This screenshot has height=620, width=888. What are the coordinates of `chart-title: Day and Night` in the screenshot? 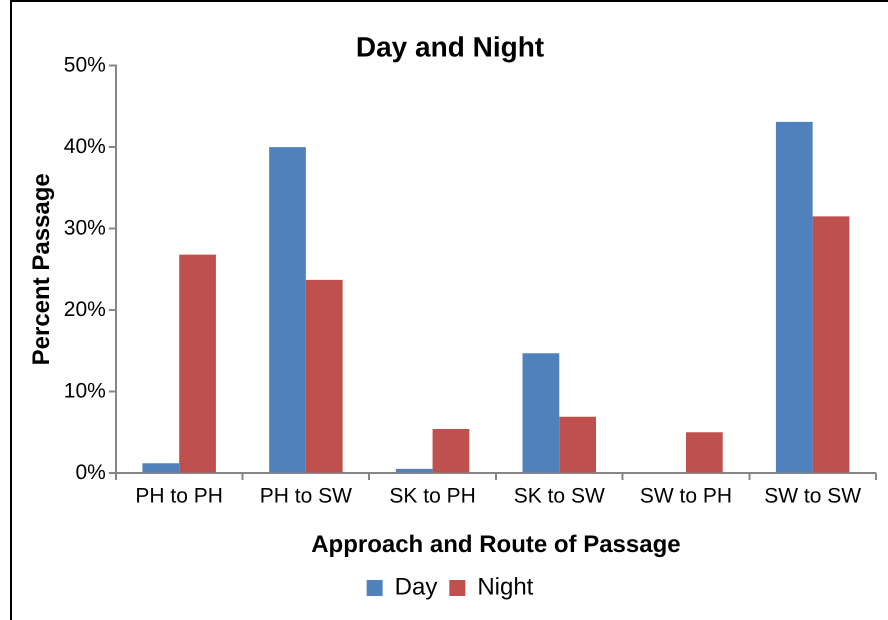 It's located at (450, 47).